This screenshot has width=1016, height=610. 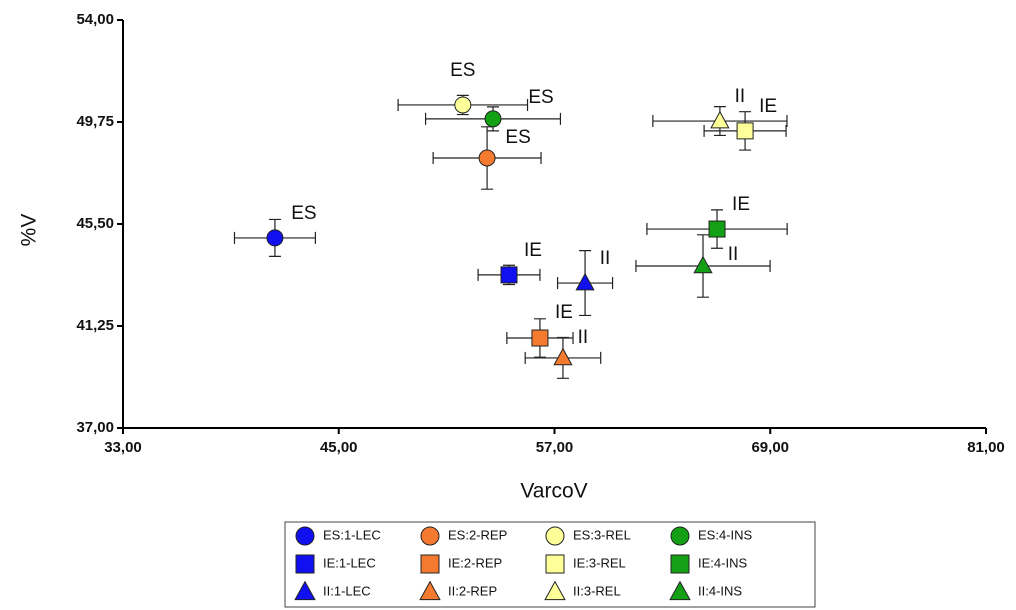 I want to click on x-tick-label: 33,00, so click(x=123, y=447).